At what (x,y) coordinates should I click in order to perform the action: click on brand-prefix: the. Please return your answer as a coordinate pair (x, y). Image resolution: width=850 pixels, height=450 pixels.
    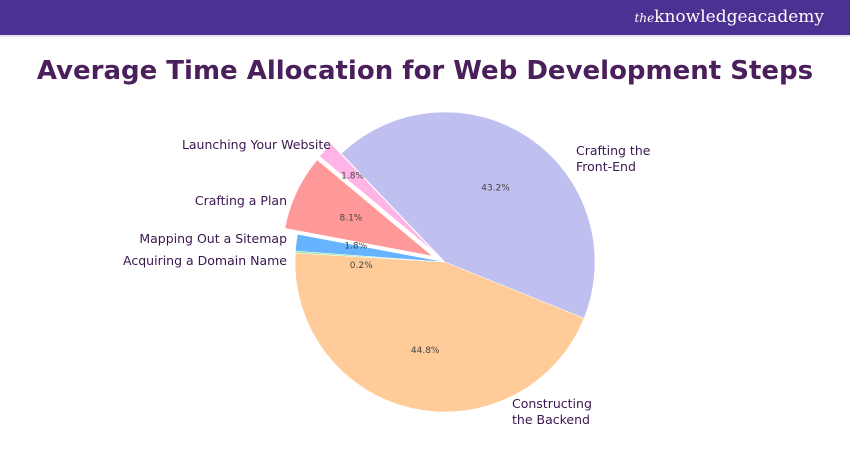
    Looking at the image, I should click on (644, 18).